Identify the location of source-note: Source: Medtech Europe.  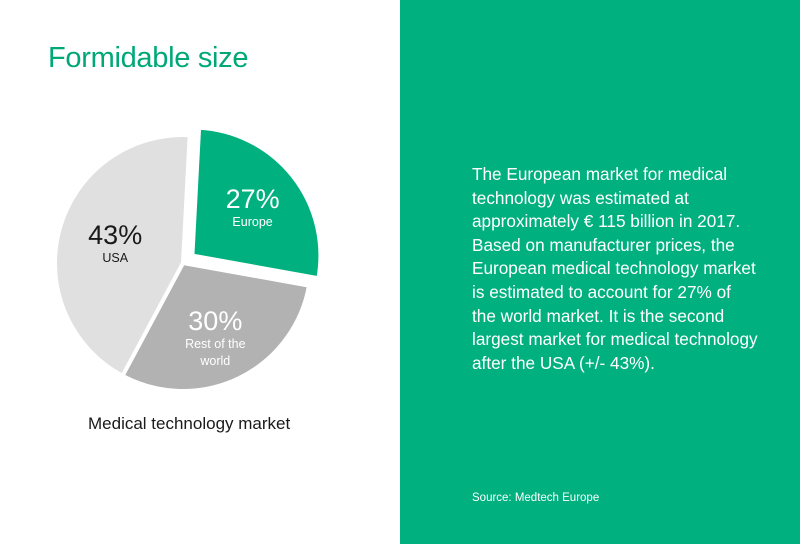
(536, 498).